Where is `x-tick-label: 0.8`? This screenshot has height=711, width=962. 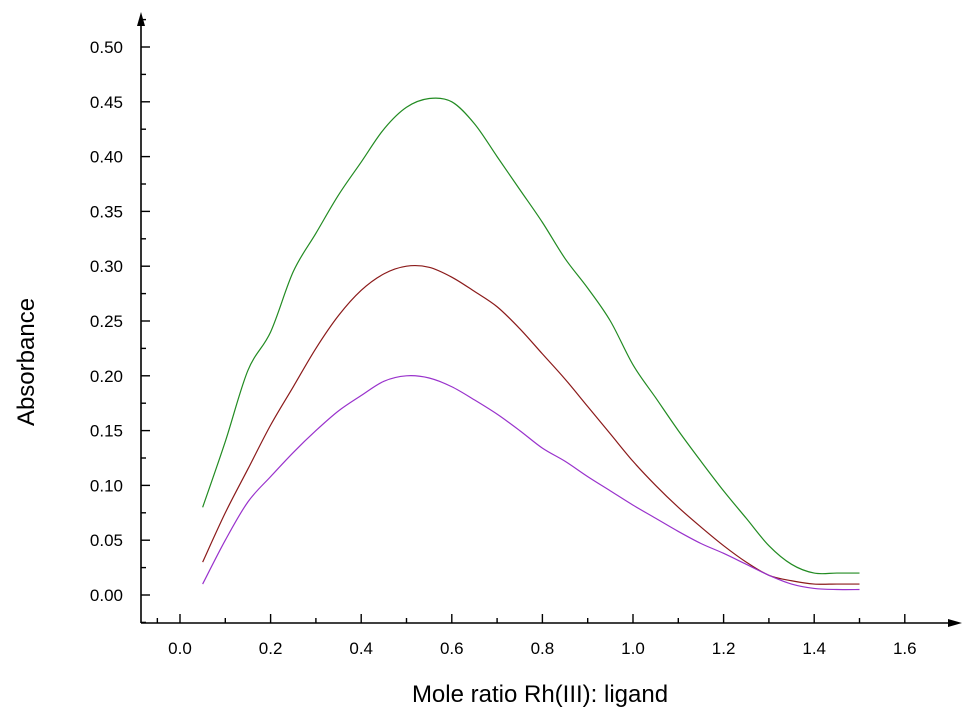 x-tick-label: 0.8 is located at coordinates (543, 648).